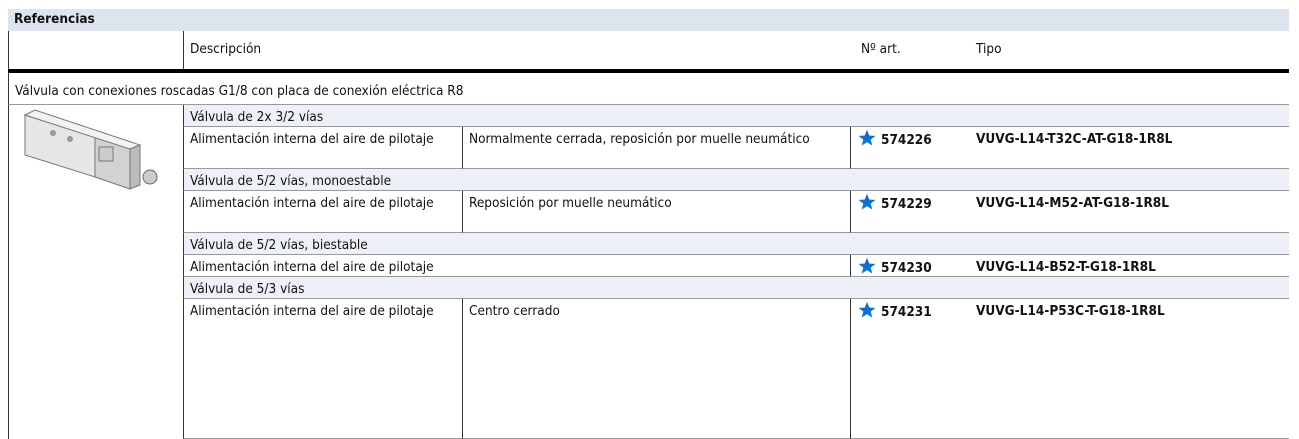  I want to click on article-cell: 574230, so click(910, 266).